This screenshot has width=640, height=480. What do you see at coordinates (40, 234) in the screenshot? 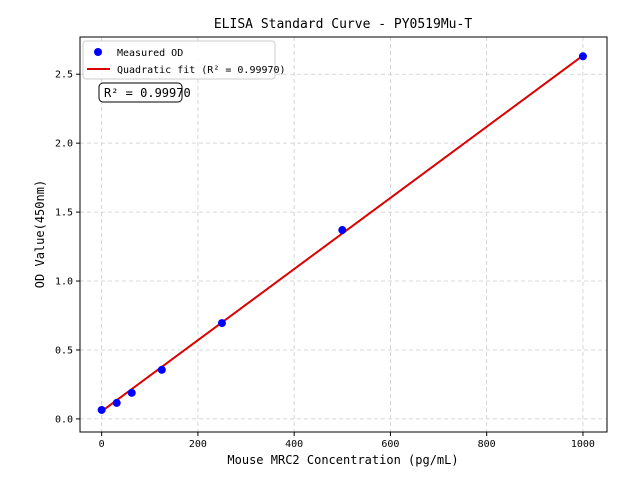
I see `y-axis-label: OD Value(450nm)` at bounding box center [40, 234].